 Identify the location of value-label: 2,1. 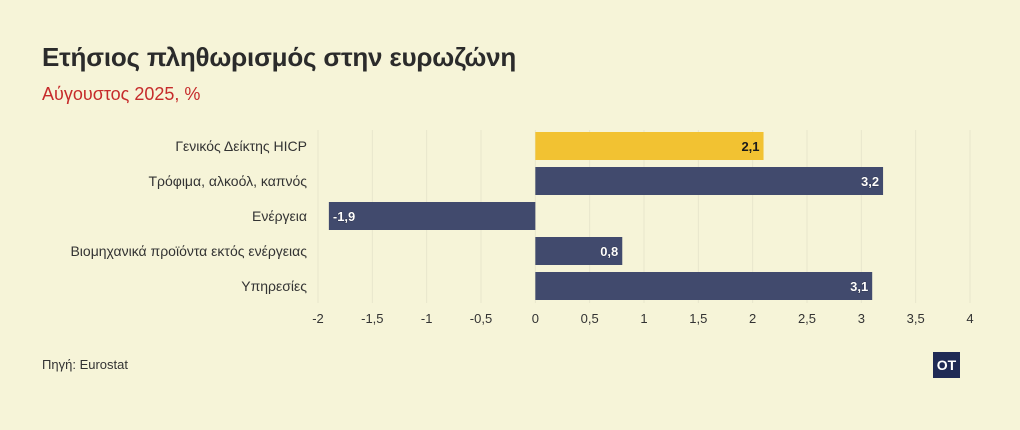
(750, 146).